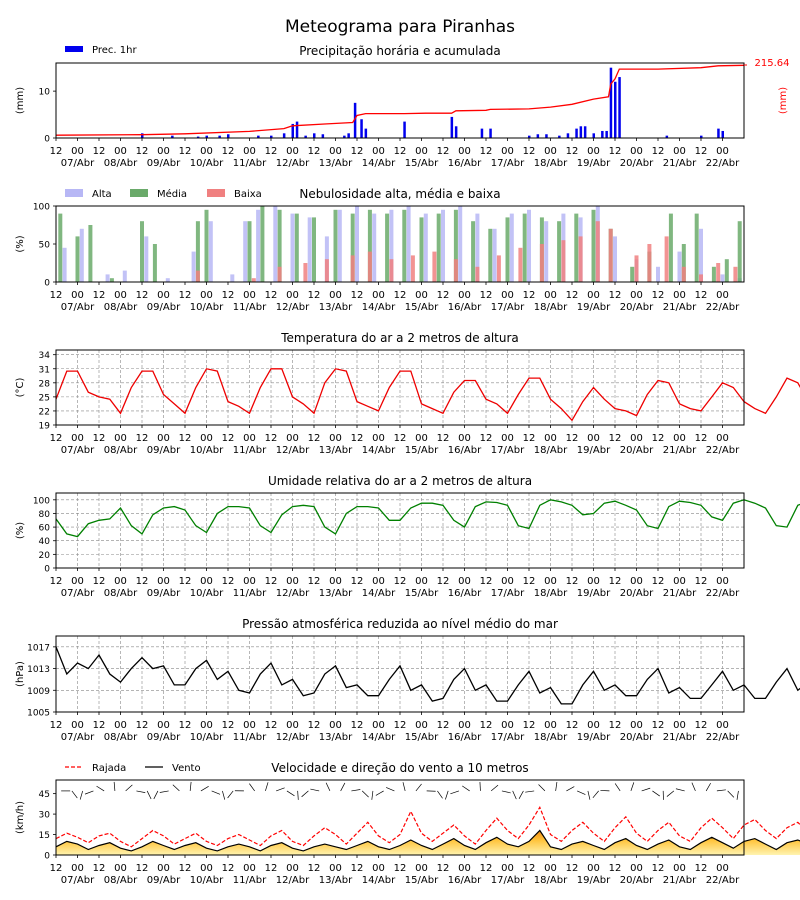 The width and height of the screenshot is (800, 900). What do you see at coordinates (47, 857) in the screenshot?
I see `wind-y-tick-label: 0` at bounding box center [47, 857].